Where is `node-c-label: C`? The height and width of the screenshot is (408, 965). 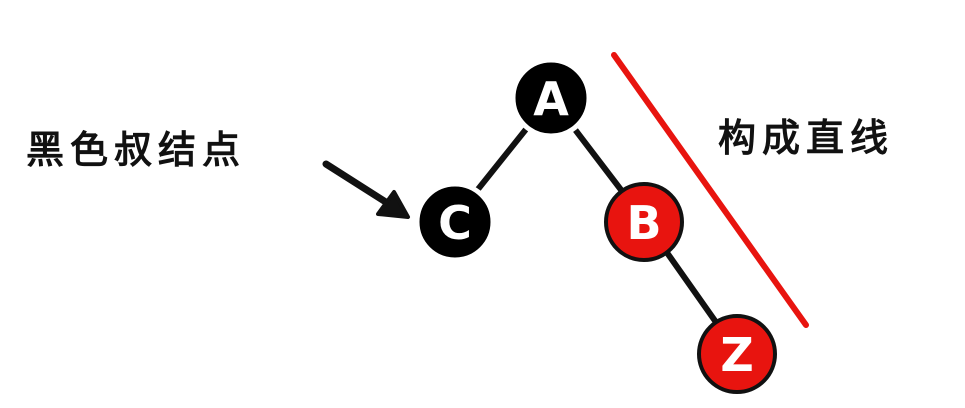
node-c-label: C is located at coordinates (455, 223).